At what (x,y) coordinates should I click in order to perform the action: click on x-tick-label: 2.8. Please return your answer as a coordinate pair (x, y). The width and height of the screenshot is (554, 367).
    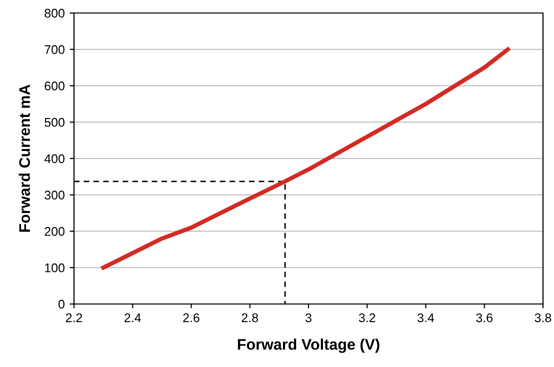
    Looking at the image, I should click on (250, 317).